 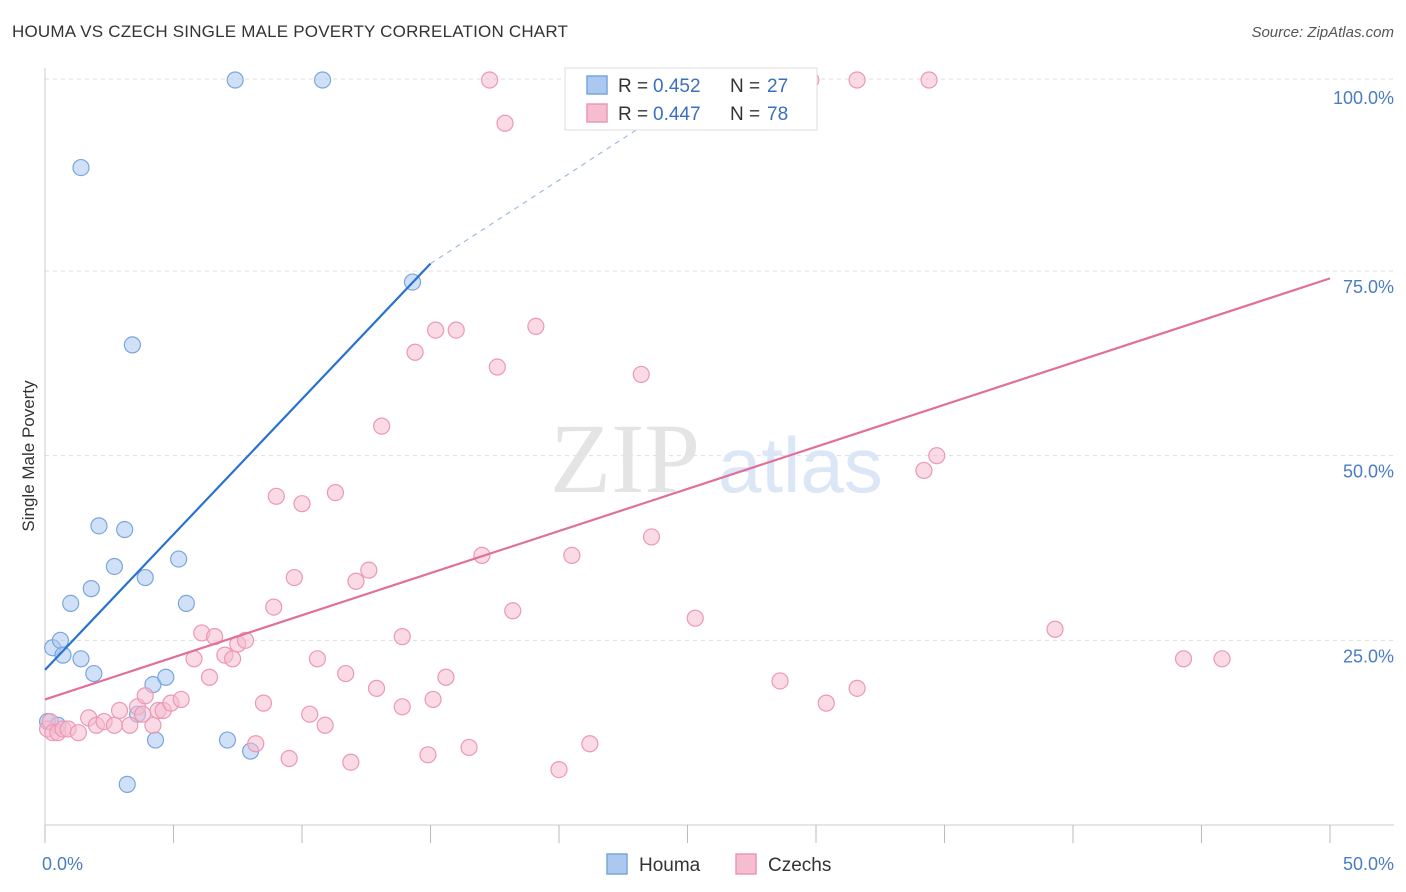 I want to click on y-tick-label-50: 50.0%, so click(x=1368, y=472).